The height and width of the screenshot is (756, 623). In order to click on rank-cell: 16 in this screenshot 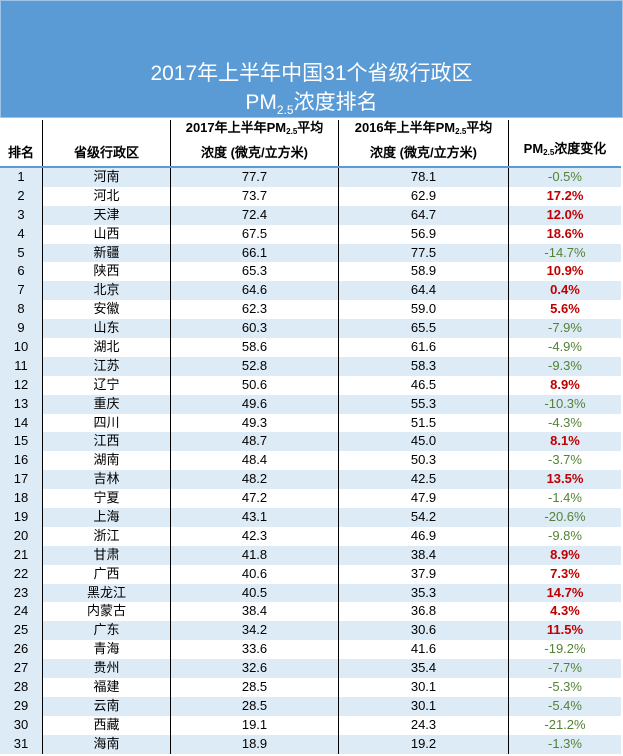, I will do `click(21, 461)`.